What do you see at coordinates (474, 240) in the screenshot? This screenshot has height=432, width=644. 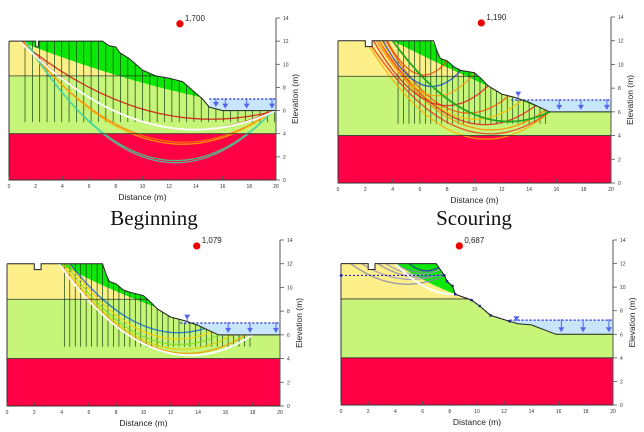 I see `factor-of-safety-label: 0,687` at bounding box center [474, 240].